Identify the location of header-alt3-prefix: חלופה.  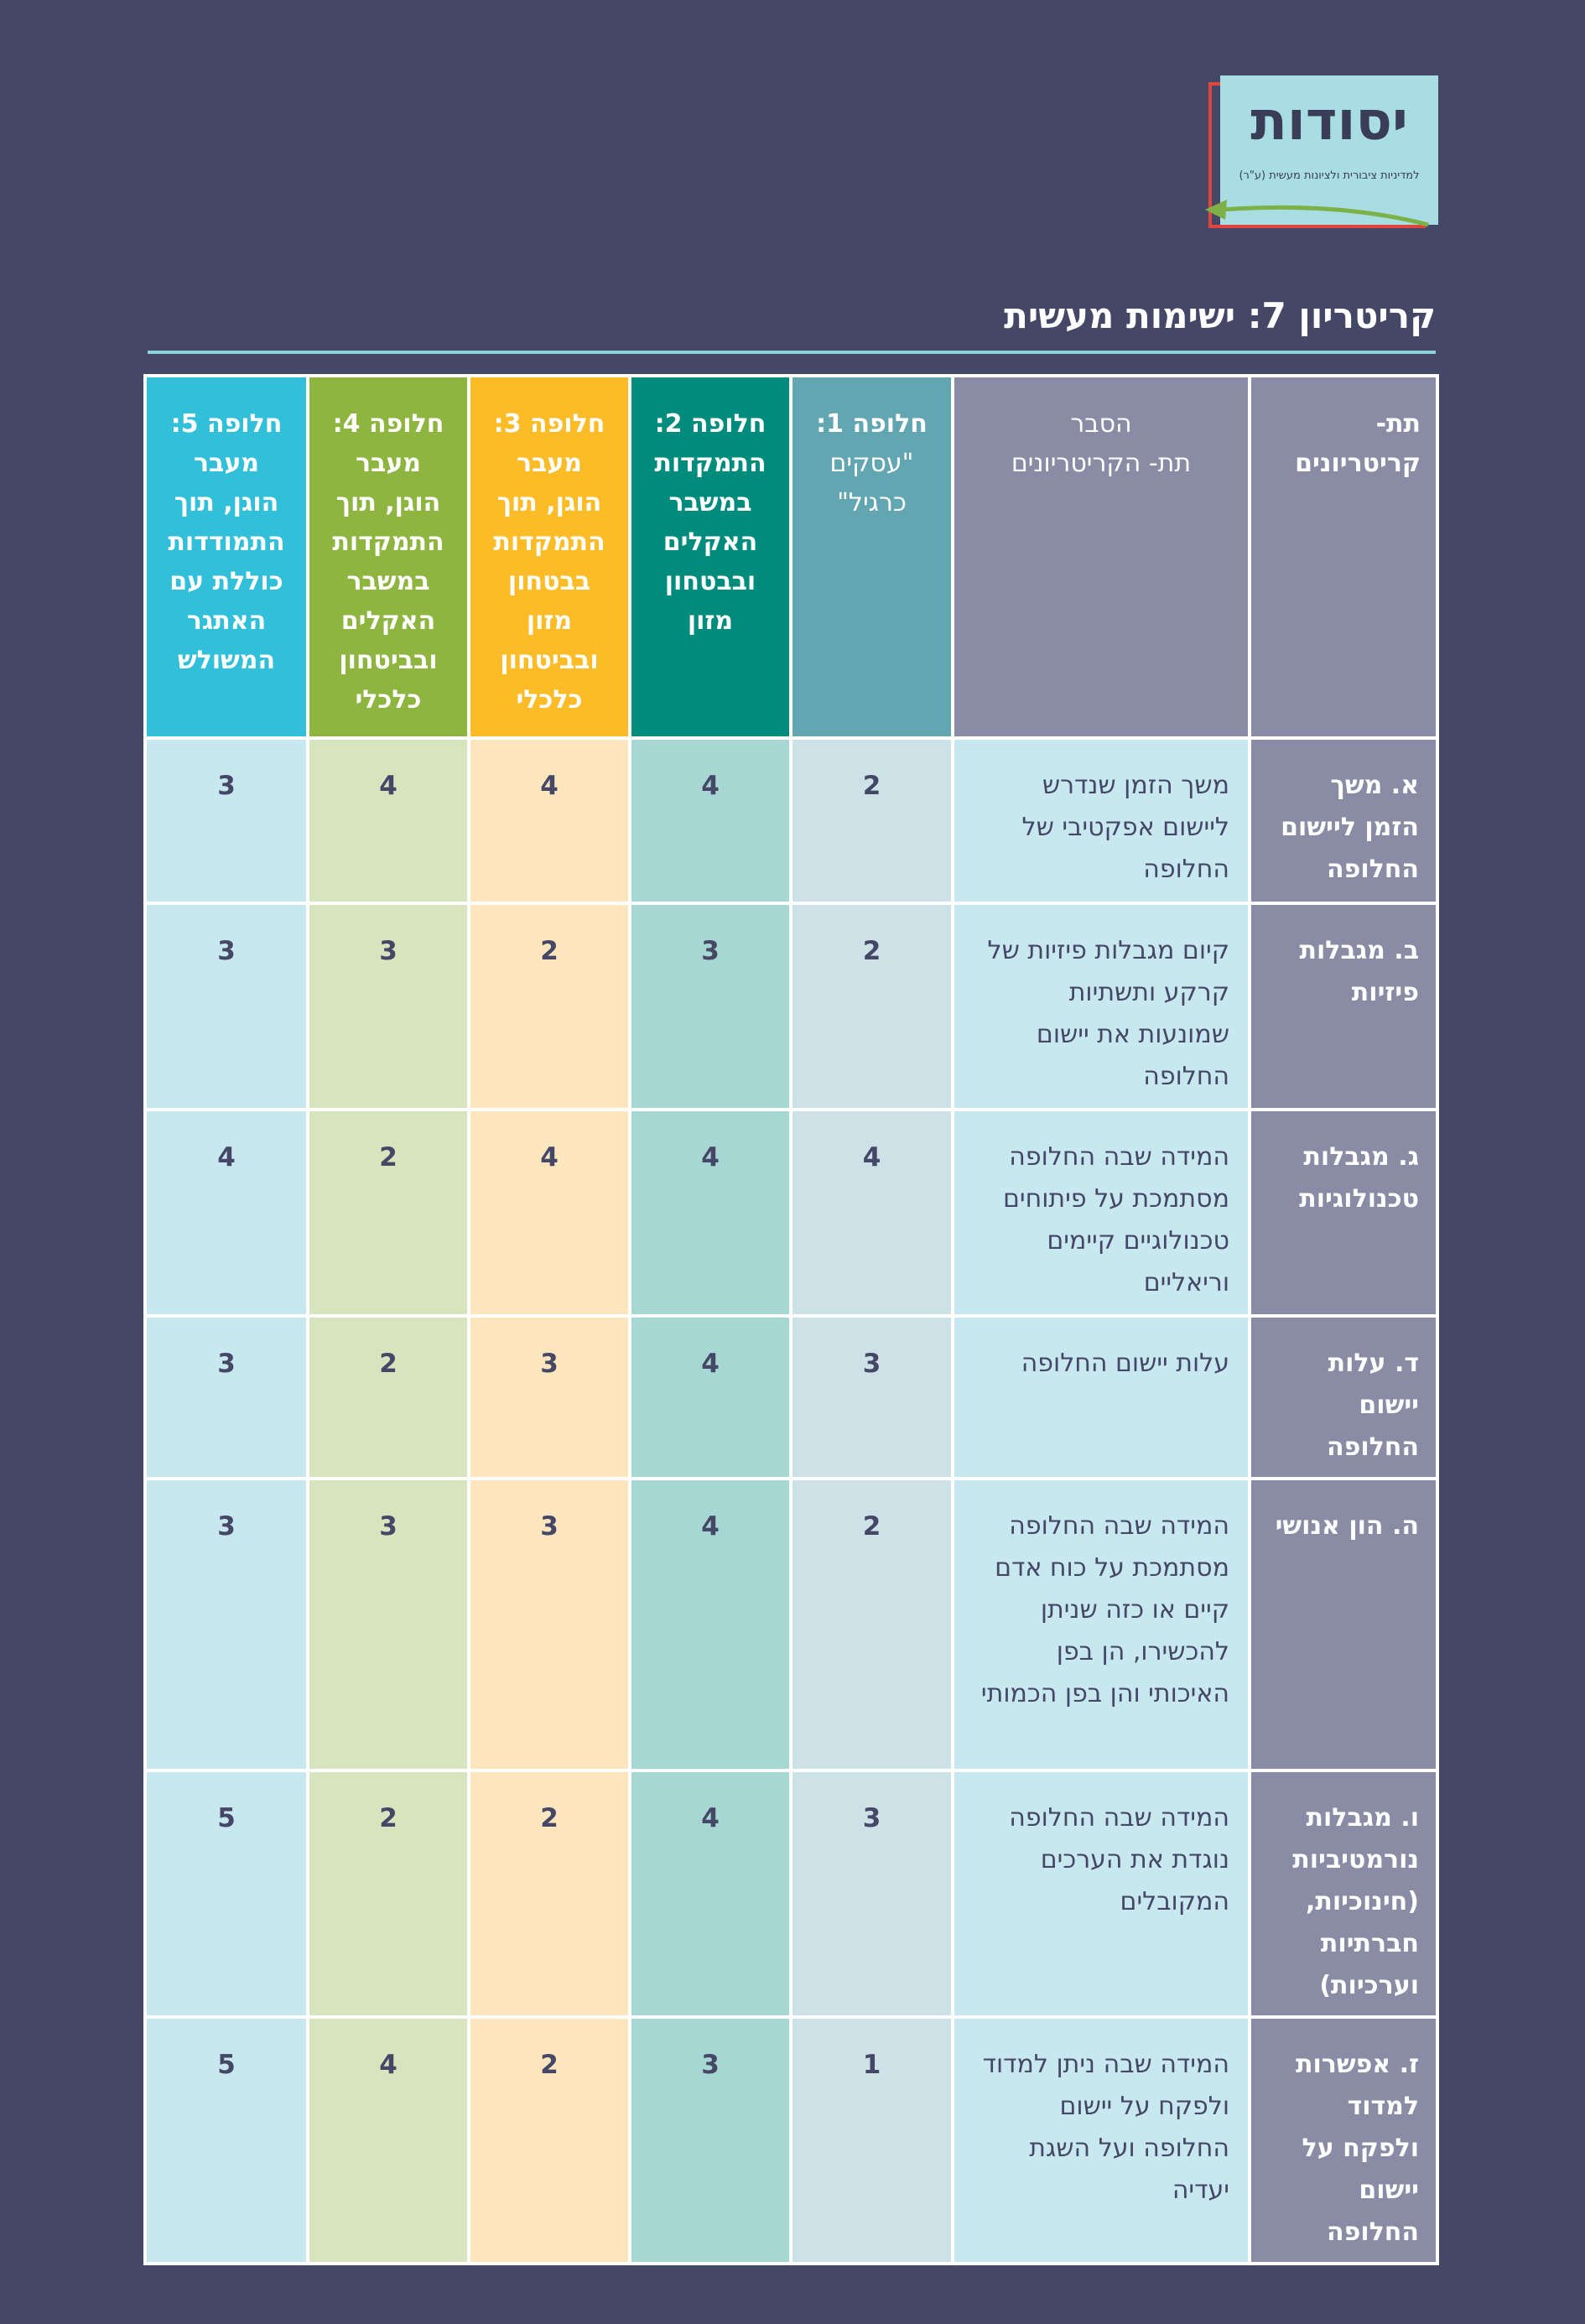
(567, 424).